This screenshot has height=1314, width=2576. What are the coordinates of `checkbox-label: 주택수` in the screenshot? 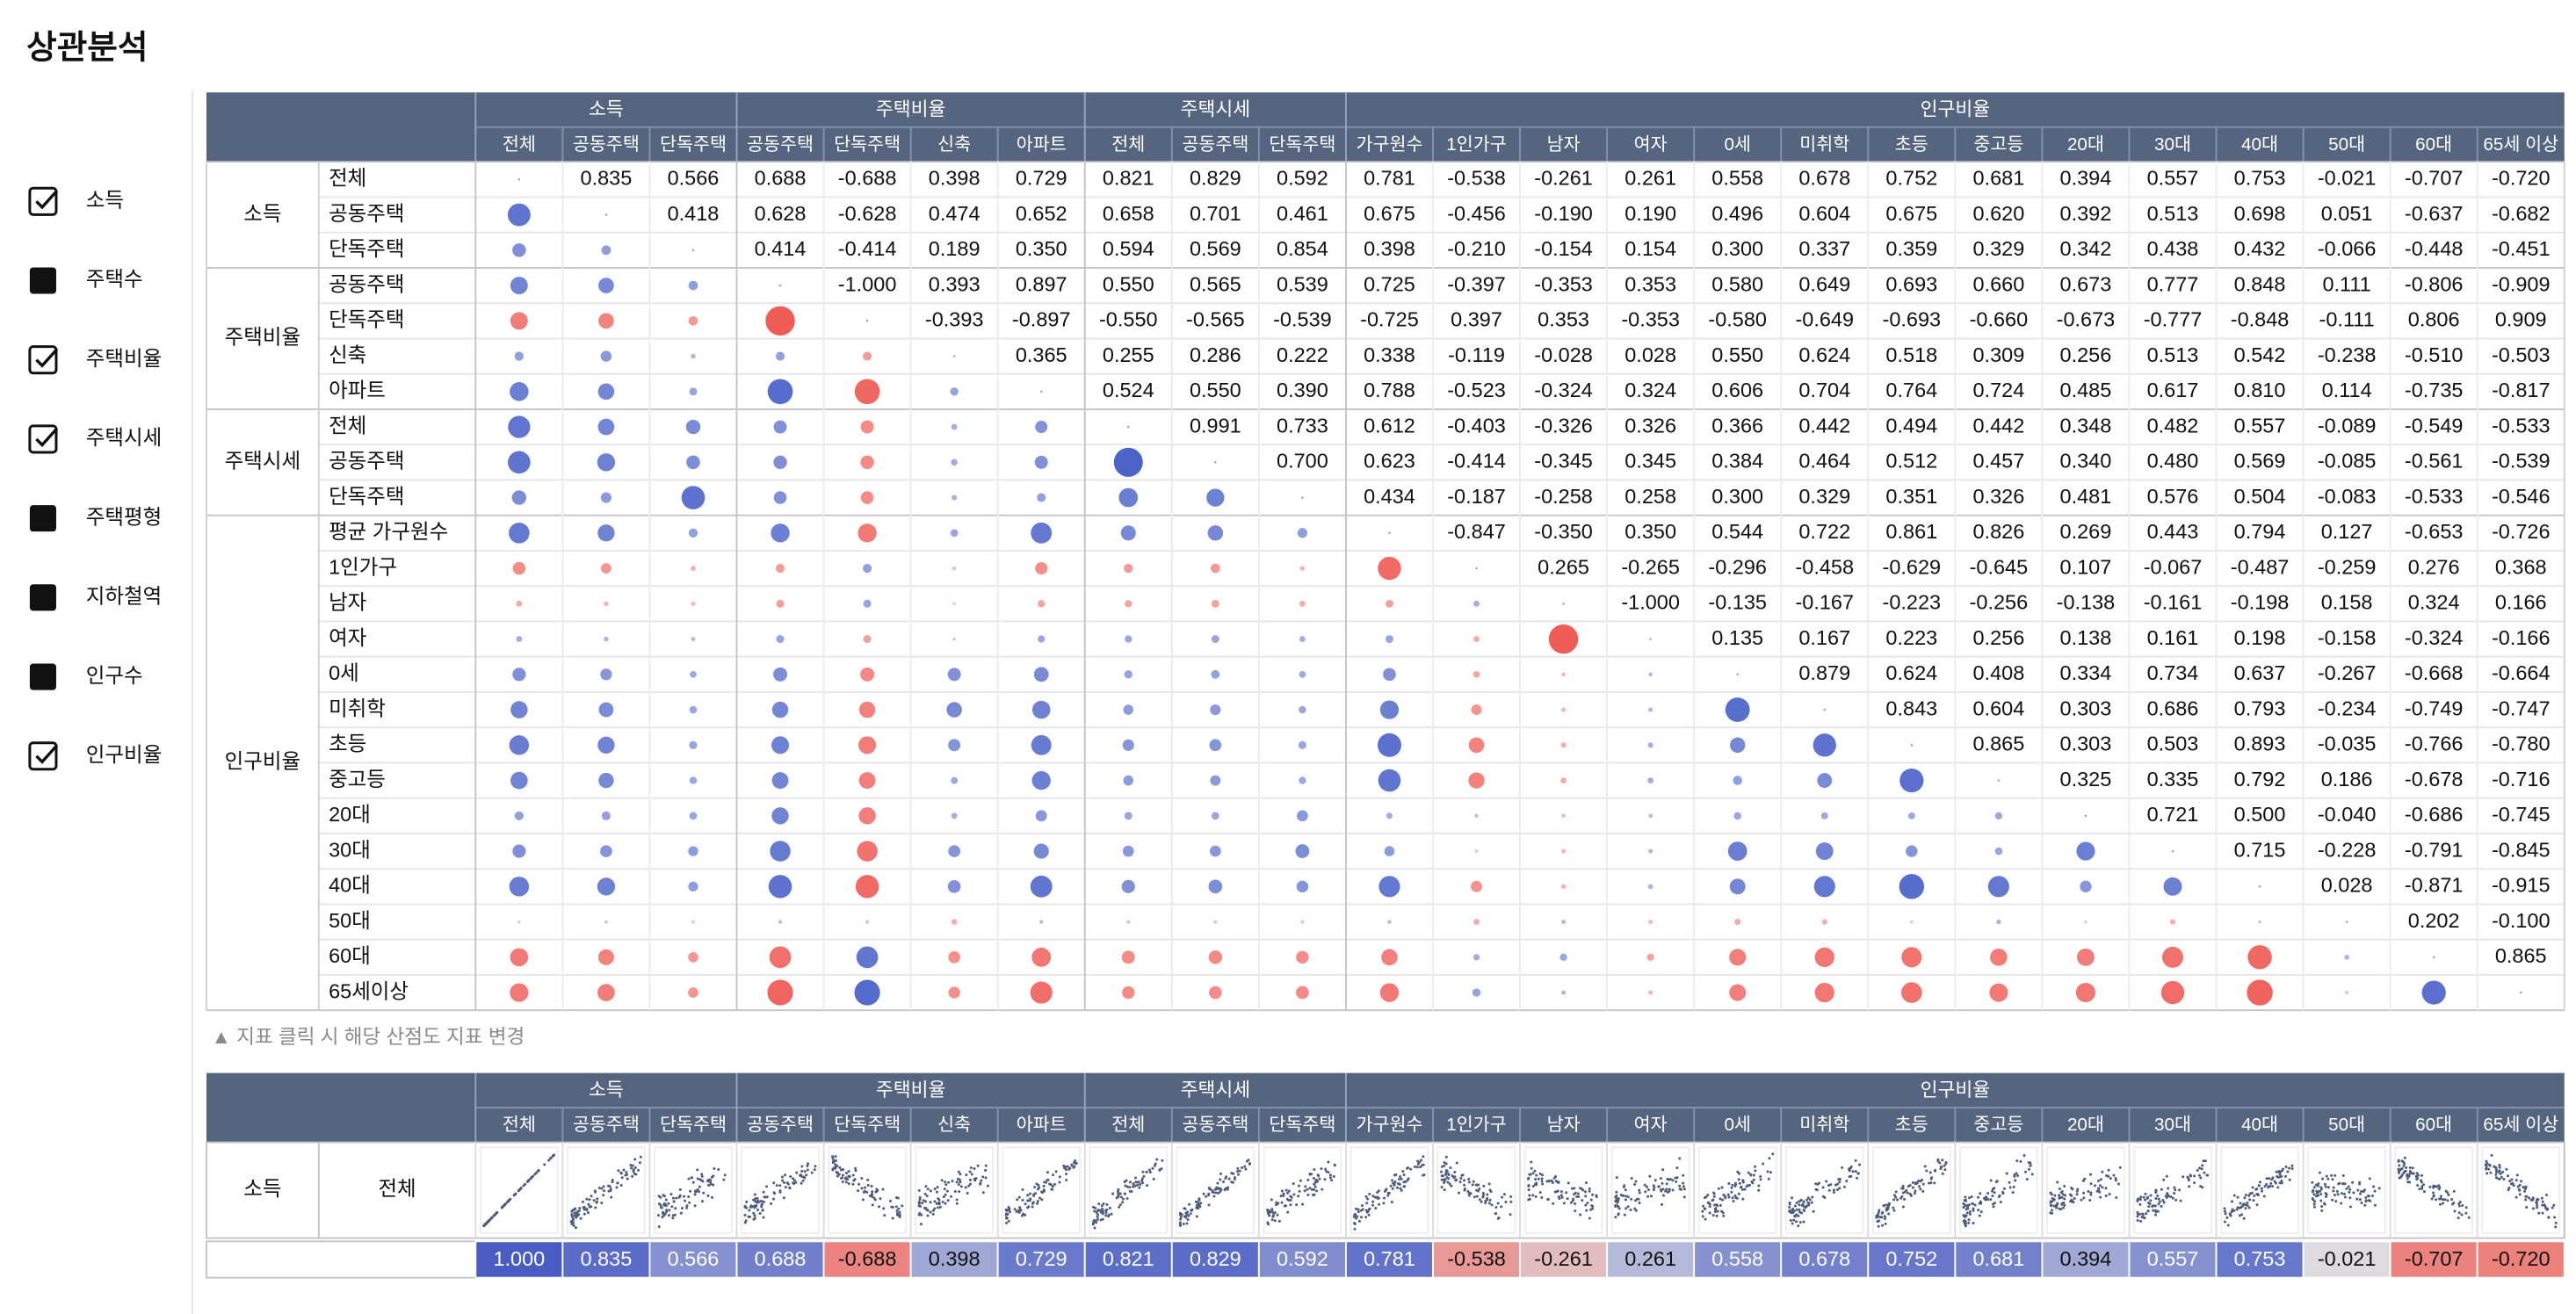 It's located at (114, 279).